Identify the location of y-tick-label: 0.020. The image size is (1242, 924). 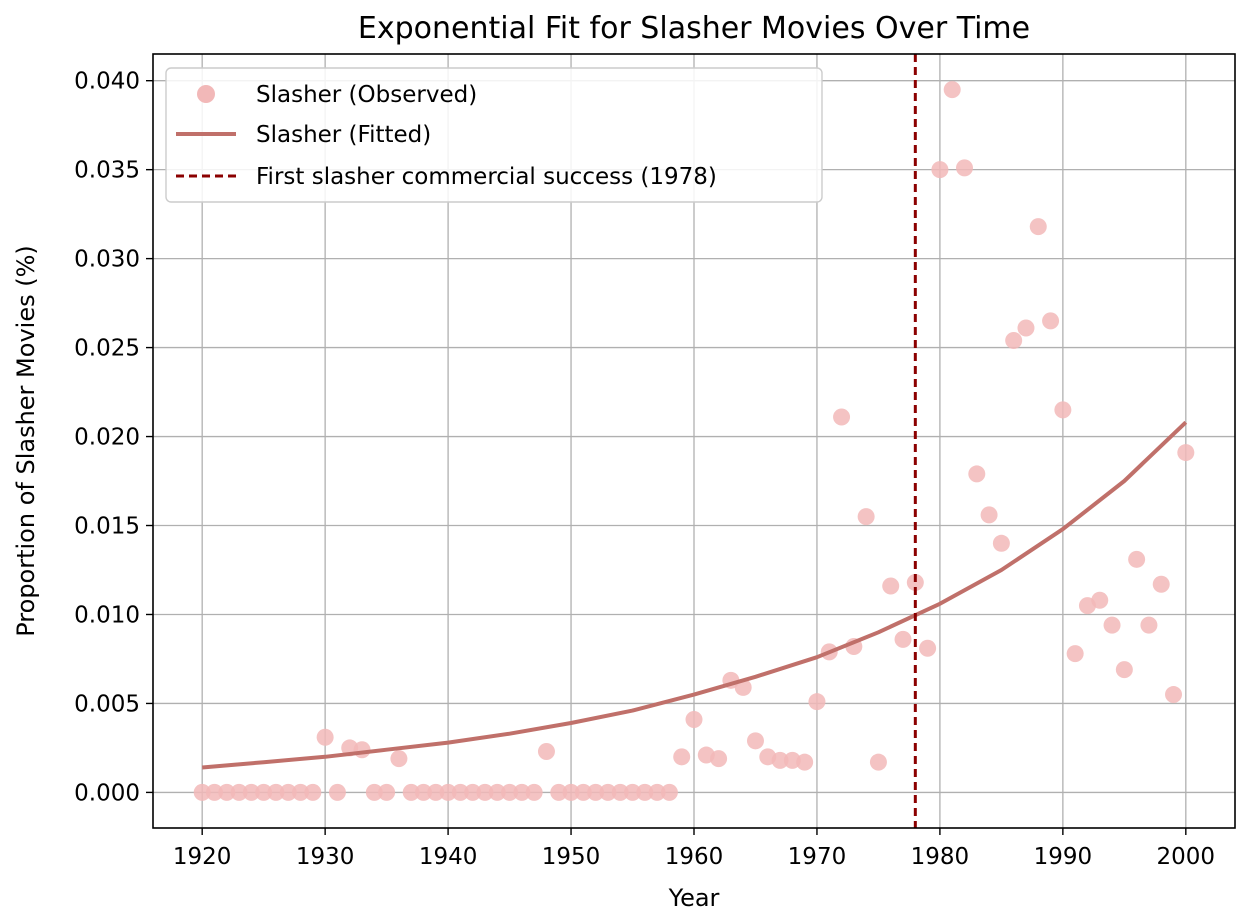
(107, 438).